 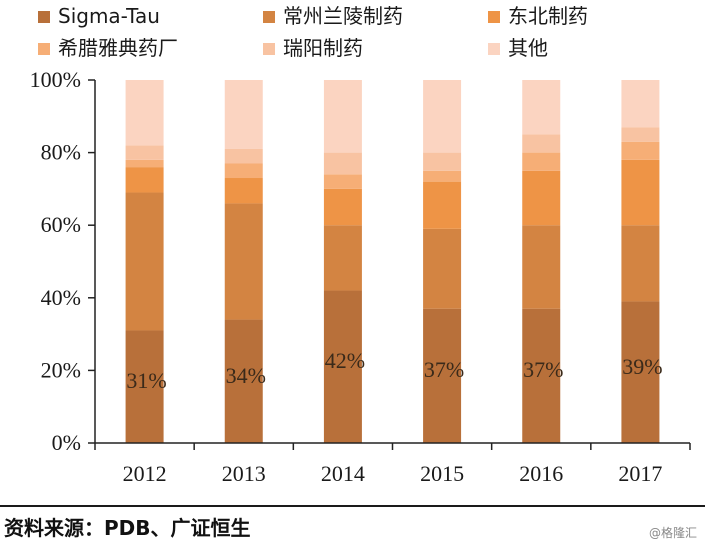 What do you see at coordinates (672, 533) in the screenshot?
I see `watermark: @格隆汇` at bounding box center [672, 533].